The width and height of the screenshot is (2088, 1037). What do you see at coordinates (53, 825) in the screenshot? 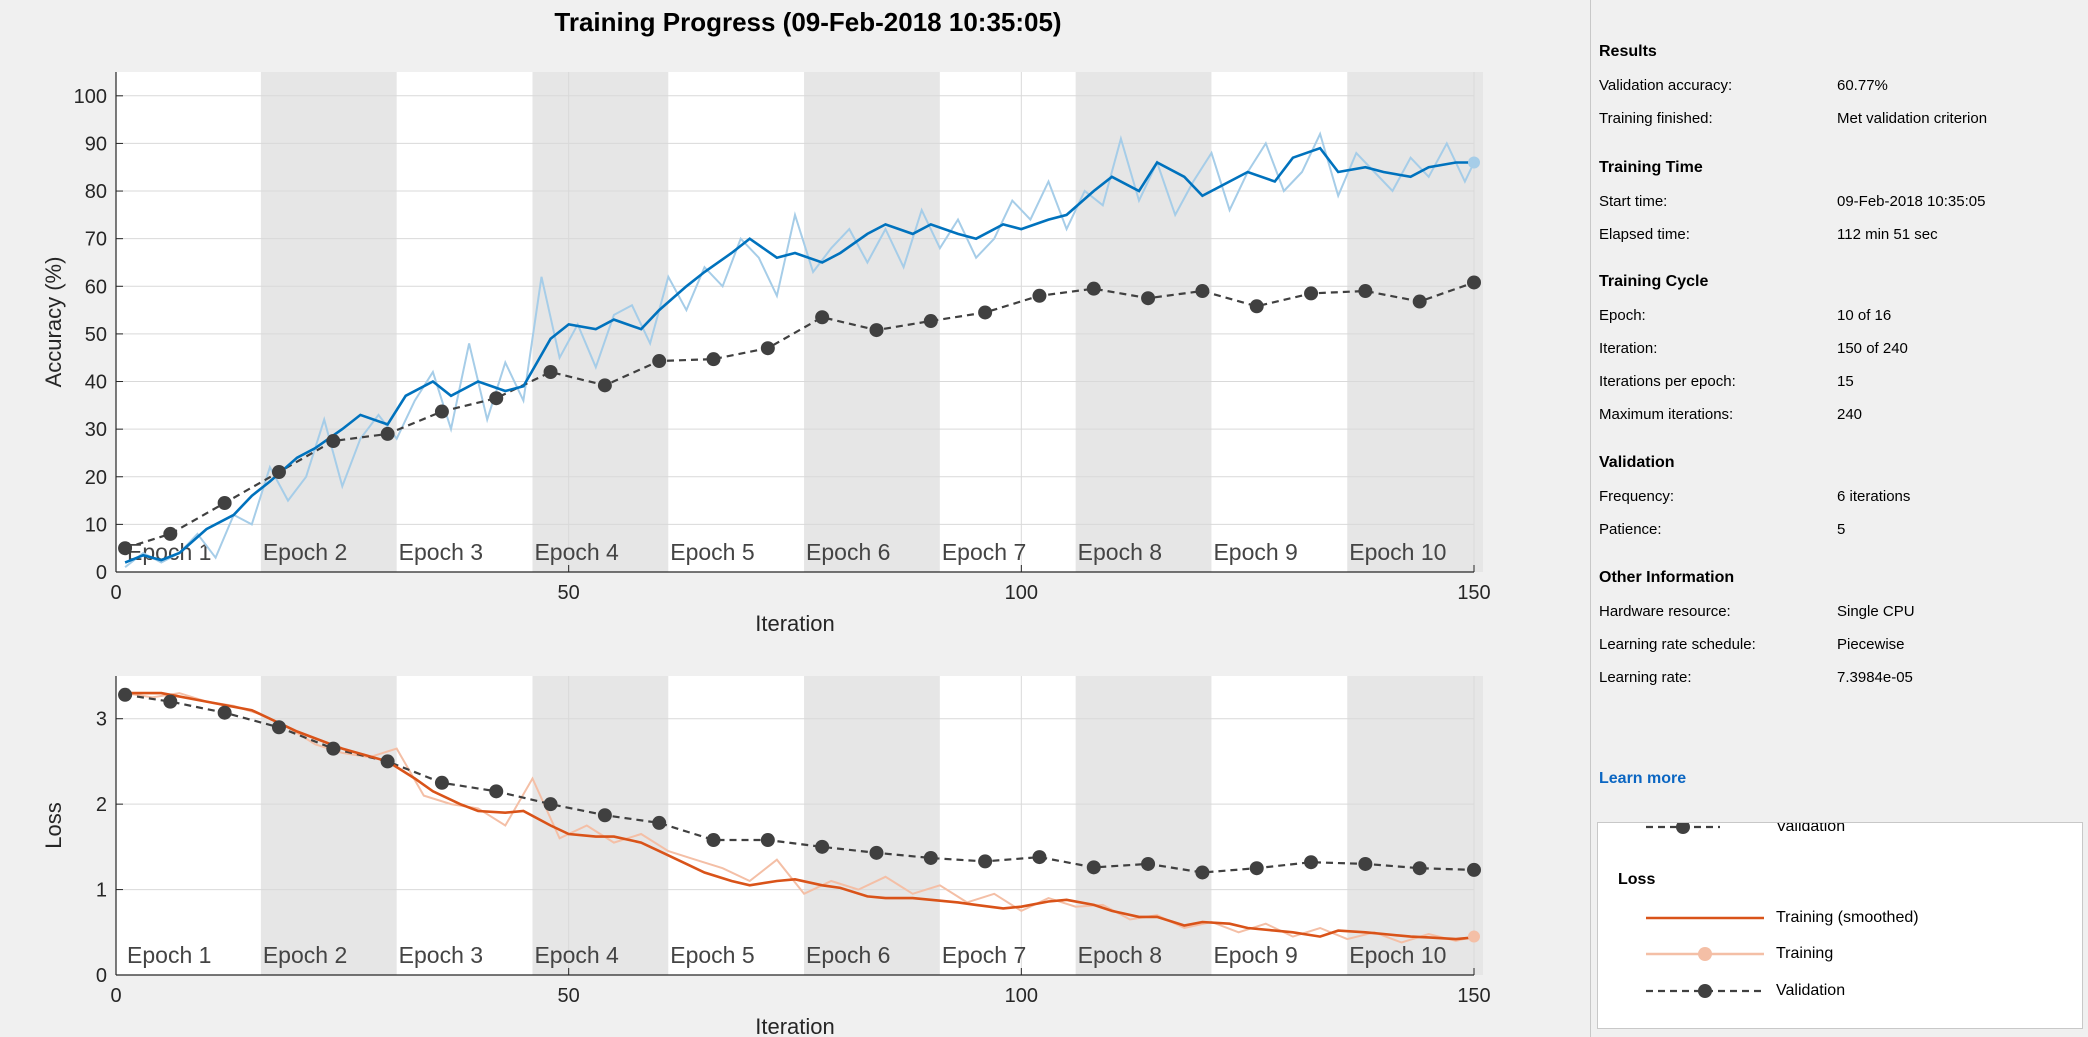
I see `y-axis-label: Loss` at bounding box center [53, 825].